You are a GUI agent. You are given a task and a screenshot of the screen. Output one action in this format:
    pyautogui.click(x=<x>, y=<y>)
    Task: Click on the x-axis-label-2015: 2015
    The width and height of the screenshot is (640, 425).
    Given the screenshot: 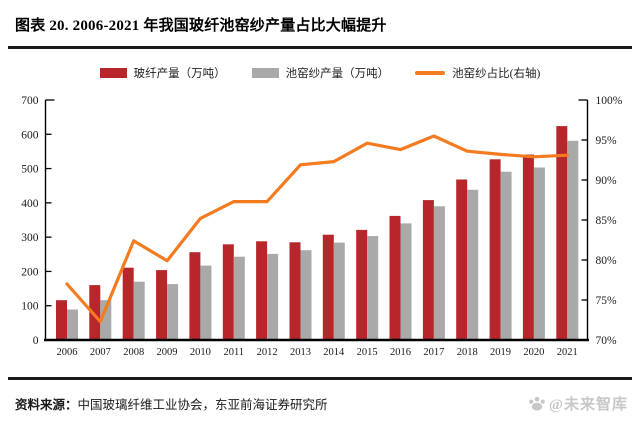 What is the action you would take?
    pyautogui.click(x=367, y=352)
    